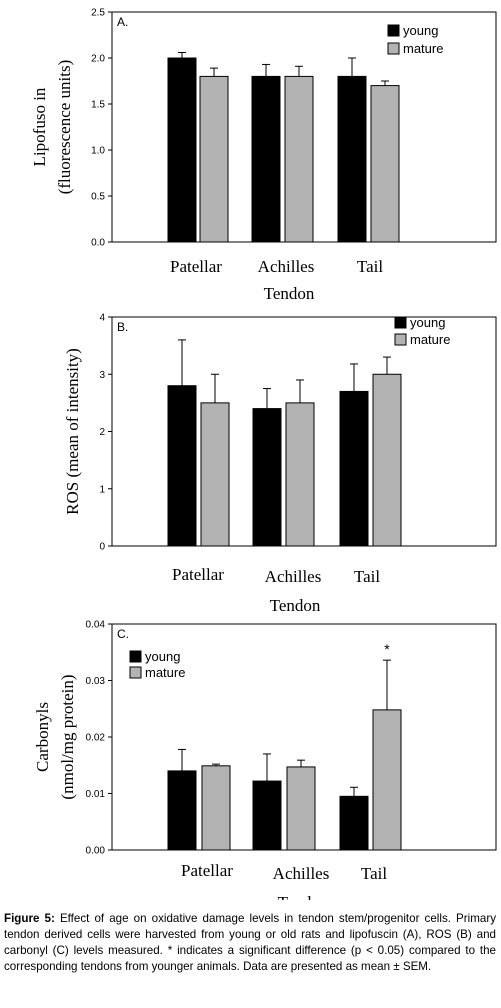 The width and height of the screenshot is (501, 1008). Describe the element at coordinates (96, 851) in the screenshot. I see `y-tick-label: 0.00` at that location.